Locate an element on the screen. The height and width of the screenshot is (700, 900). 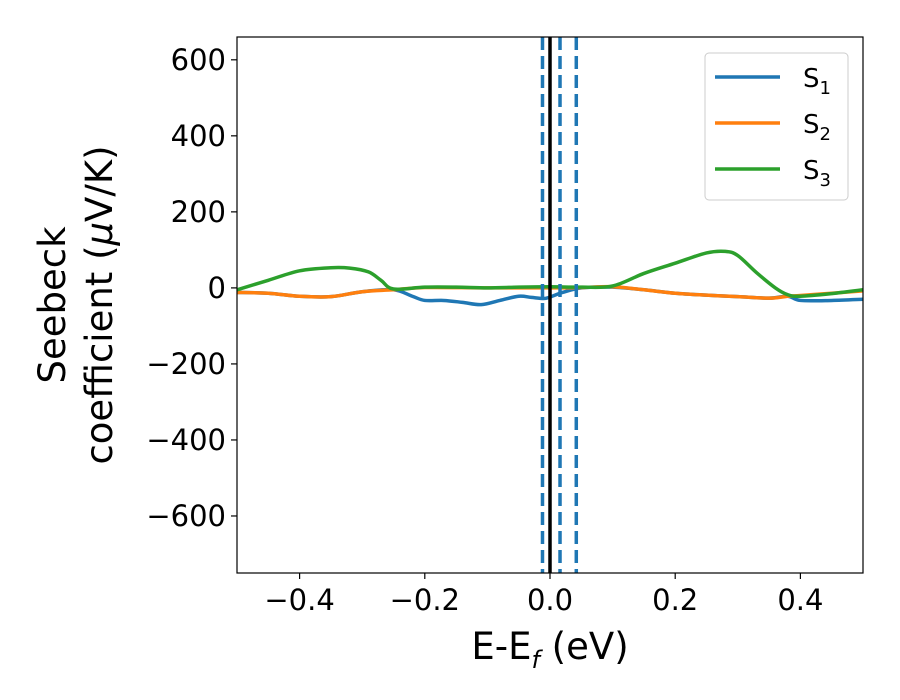
x-axis-label: E-Ef (eV) is located at coordinates (549, 649).